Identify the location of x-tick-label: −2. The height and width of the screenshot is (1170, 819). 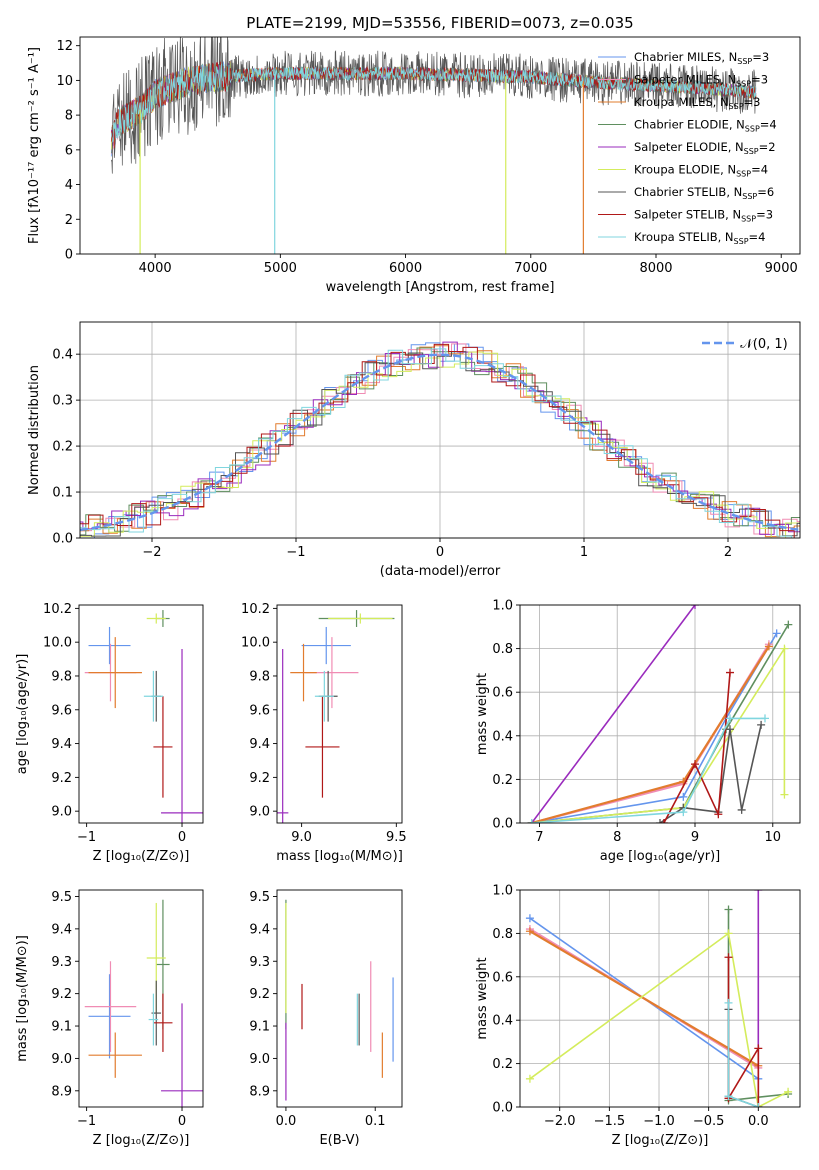
(151, 552).